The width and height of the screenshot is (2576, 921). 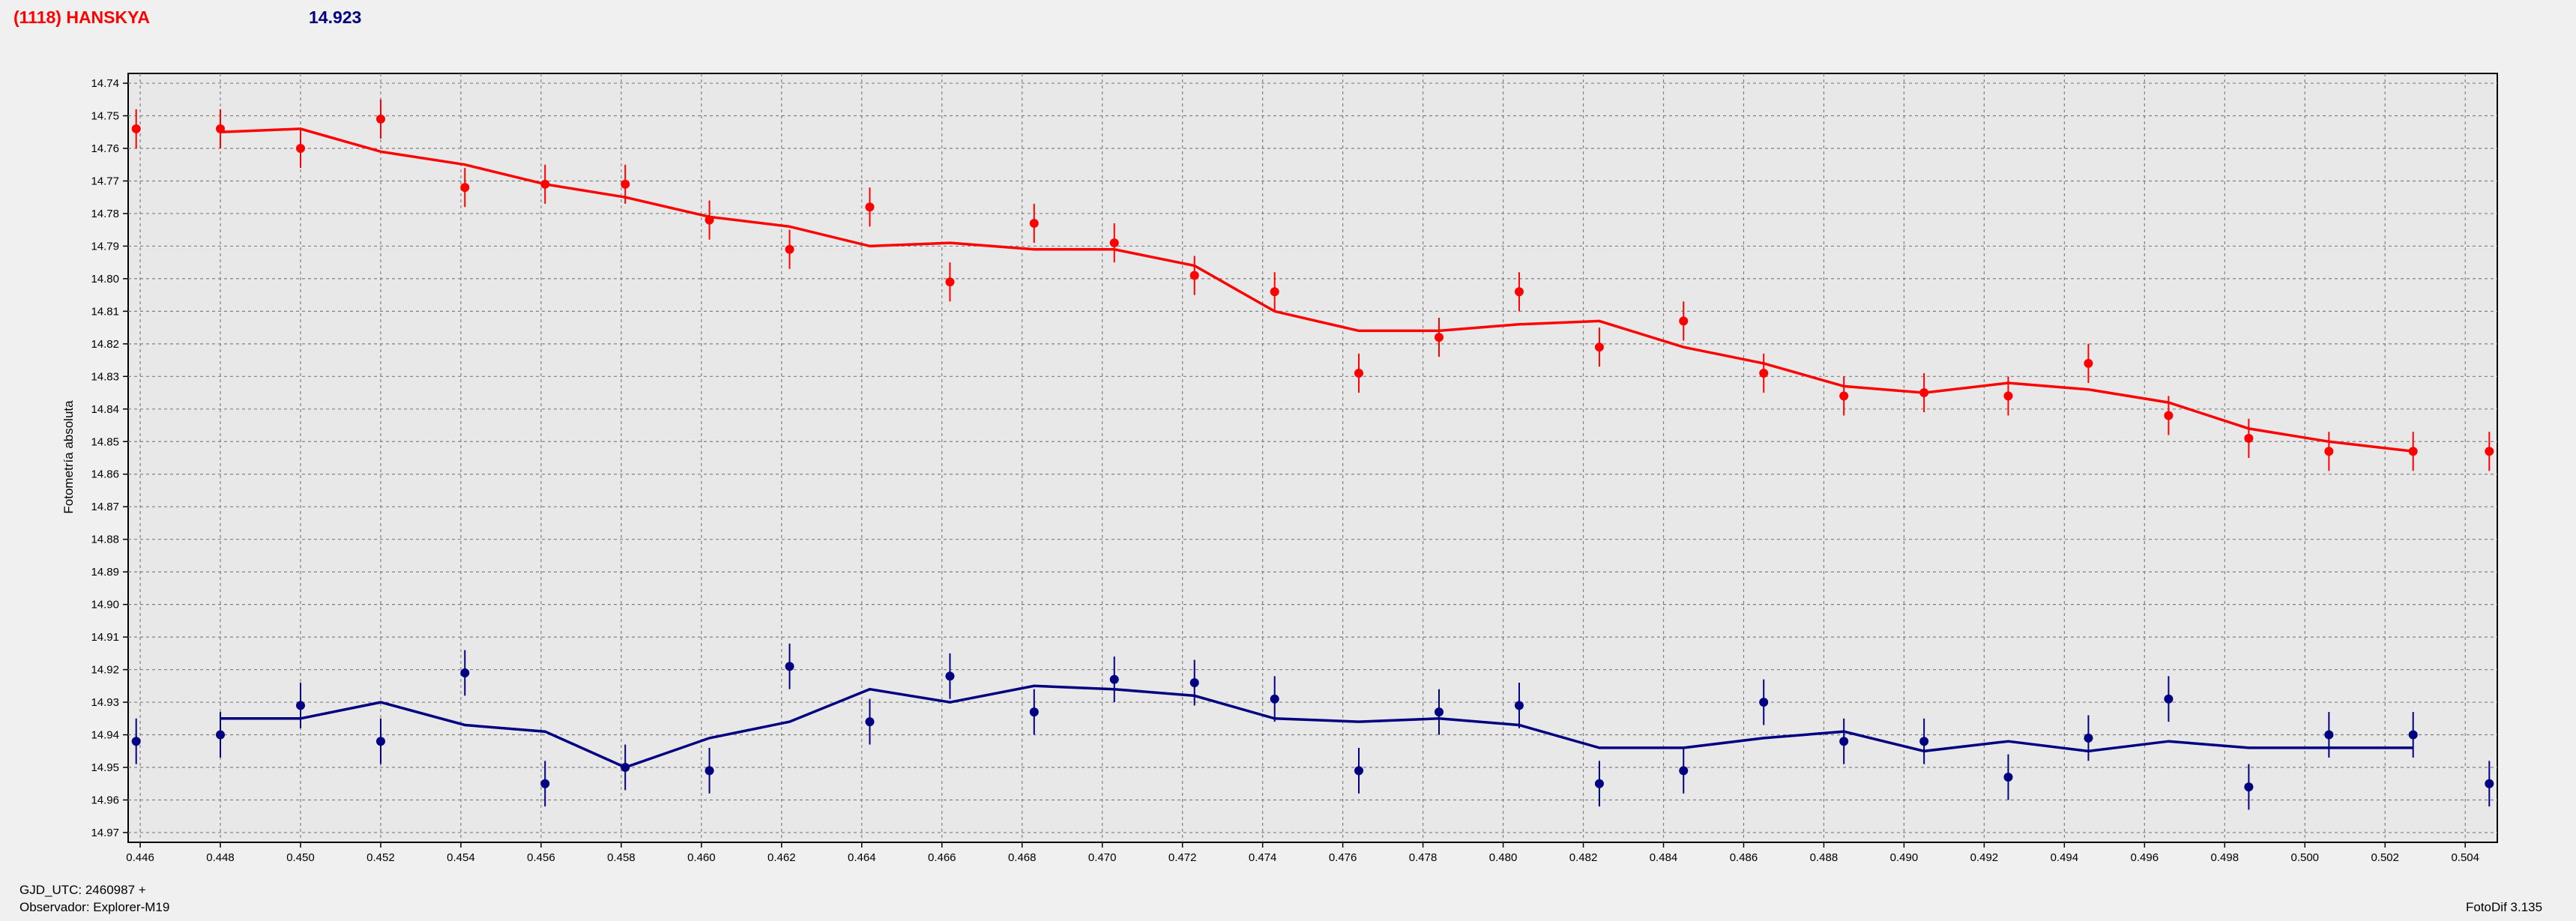 I want to click on x-tick-label: 0.502, so click(x=2385, y=857).